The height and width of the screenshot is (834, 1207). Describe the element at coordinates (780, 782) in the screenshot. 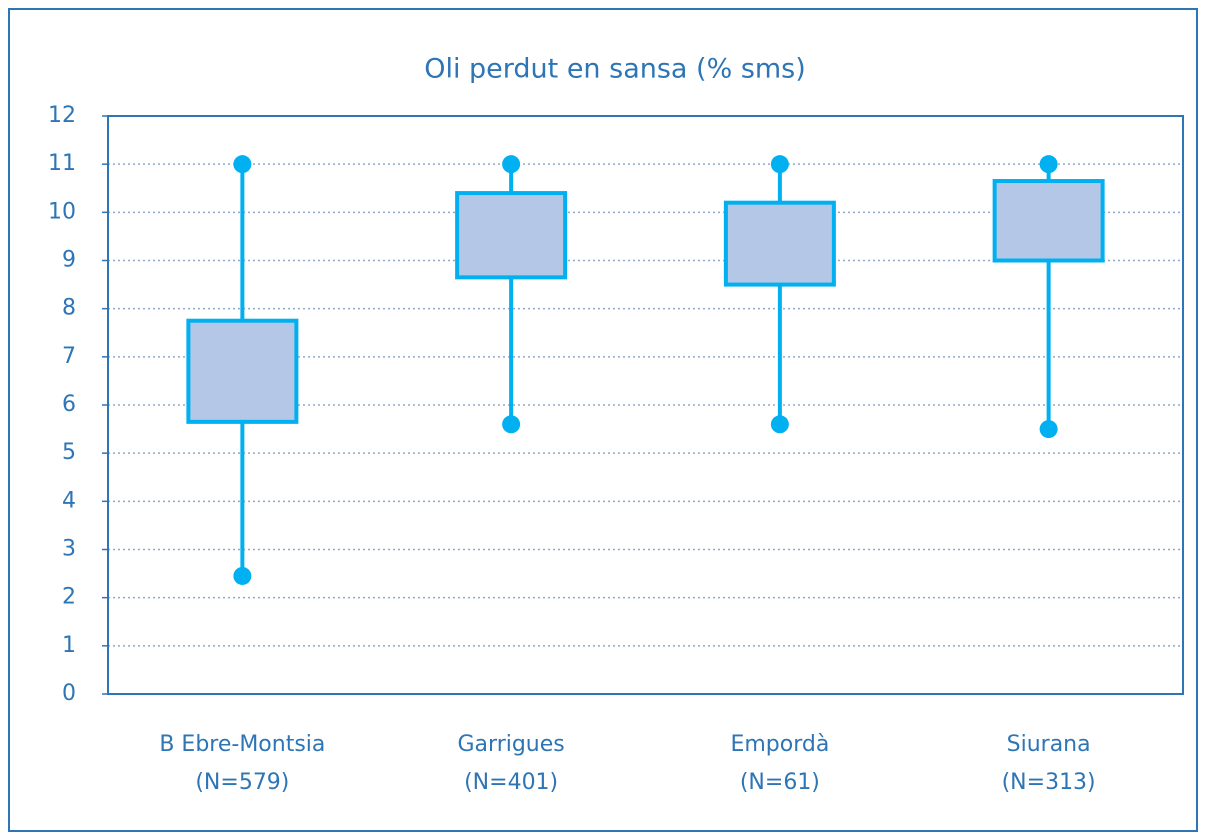

I see `x-tick-label: (N=61)` at that location.